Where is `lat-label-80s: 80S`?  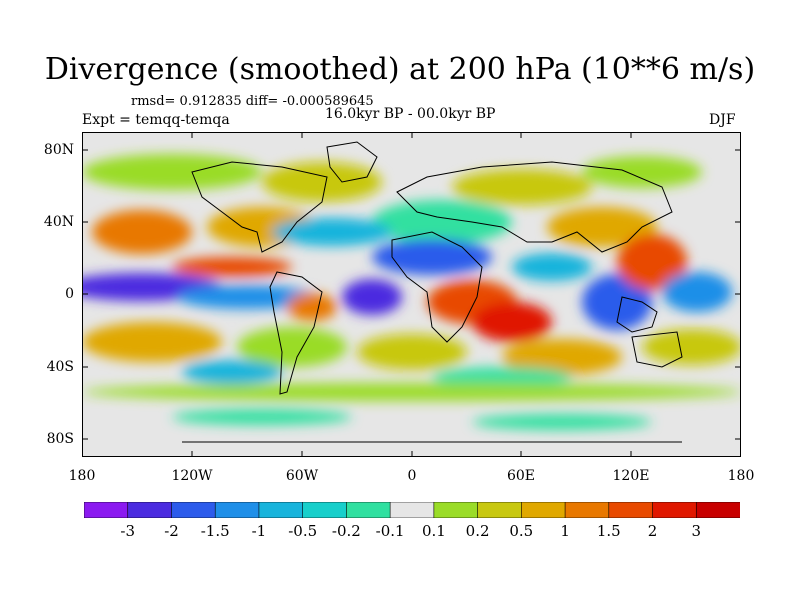
lat-label-80s: 80S is located at coordinates (60, 439).